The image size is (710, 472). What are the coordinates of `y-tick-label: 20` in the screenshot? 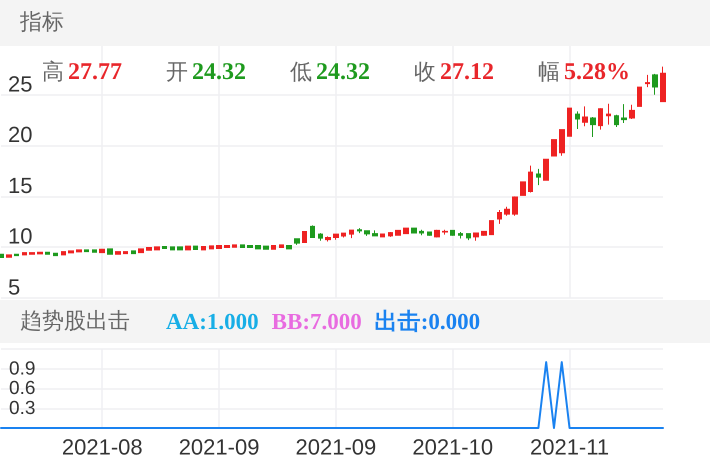 It's located at (20, 135).